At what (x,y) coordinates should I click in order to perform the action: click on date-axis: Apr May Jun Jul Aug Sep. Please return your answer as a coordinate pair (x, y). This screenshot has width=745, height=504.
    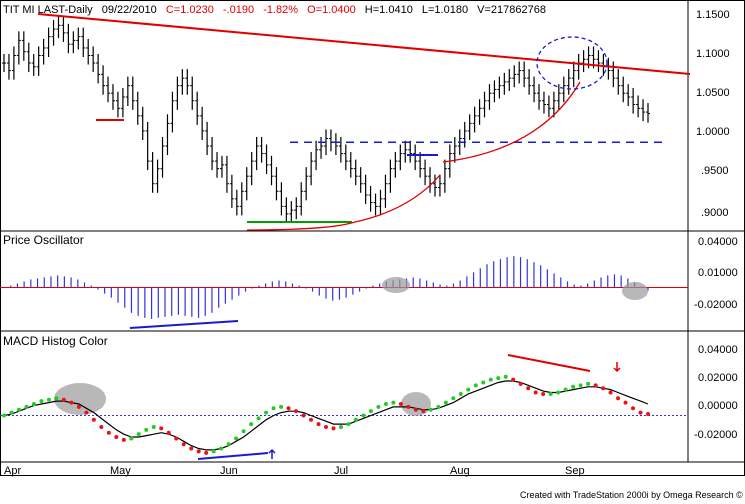
    Looking at the image, I should click on (294, 471).